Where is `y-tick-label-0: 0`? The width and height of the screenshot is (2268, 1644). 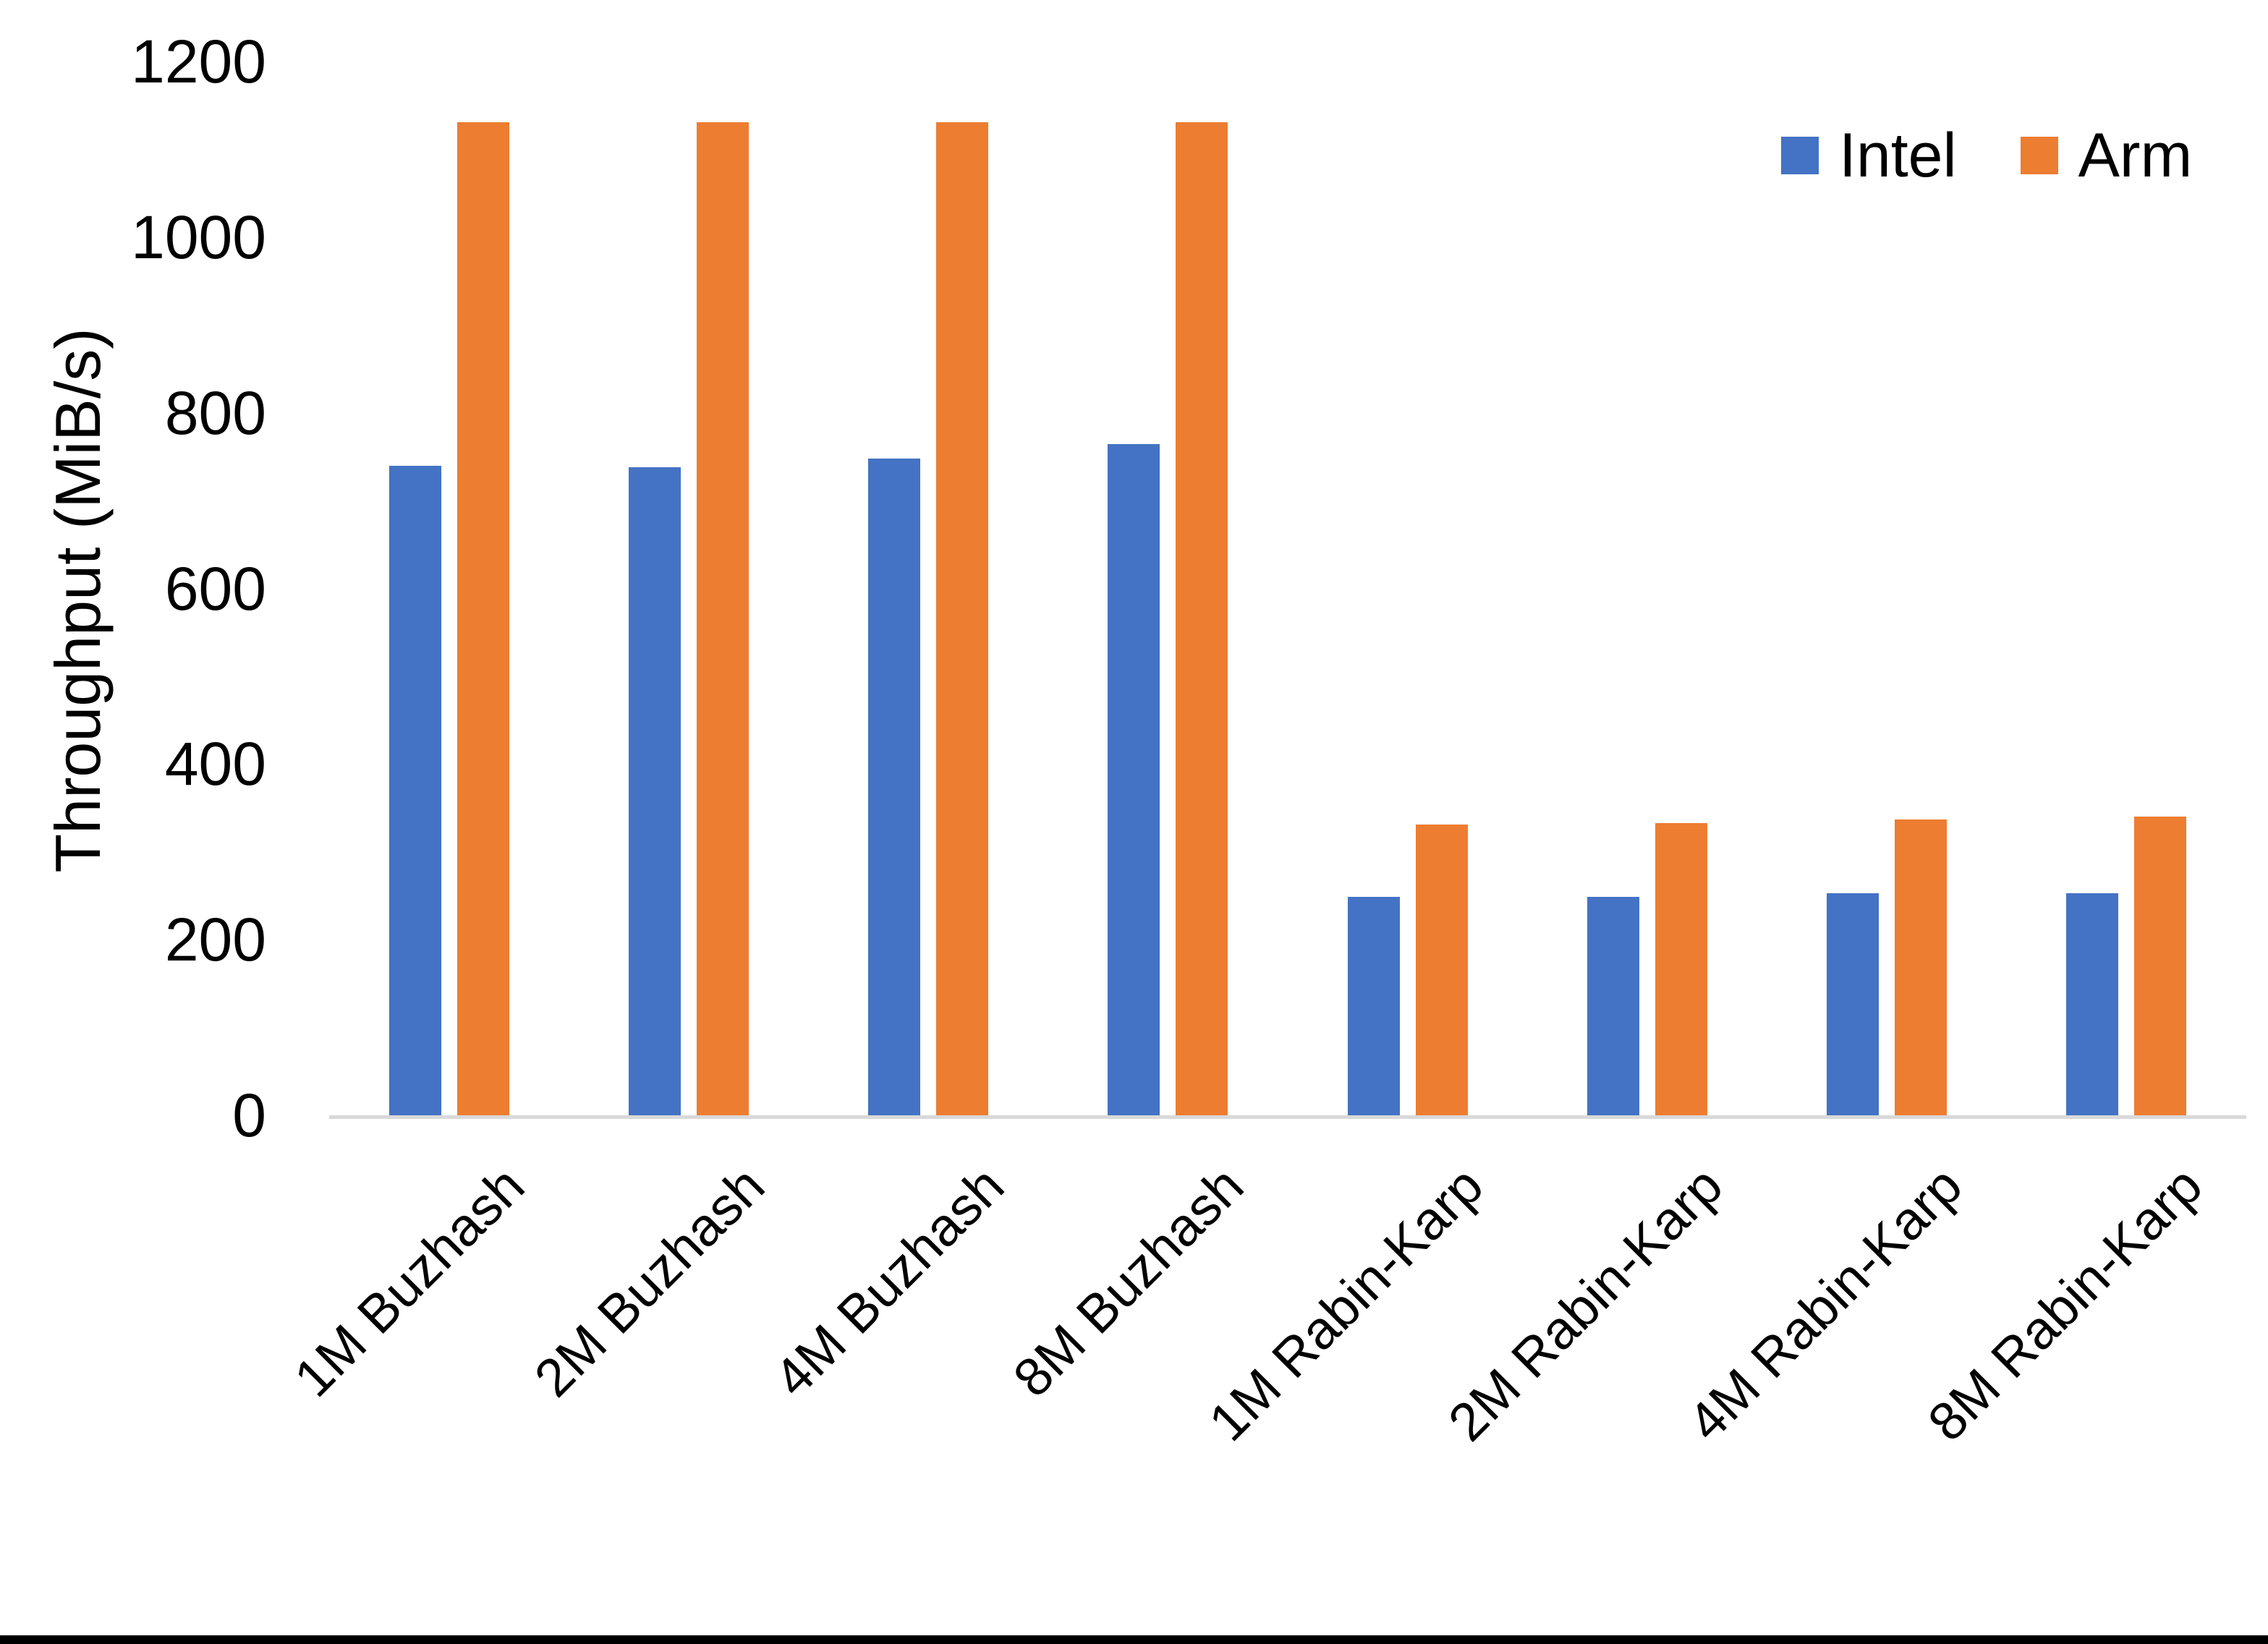
y-tick-label-0: 0 is located at coordinates (249, 1115).